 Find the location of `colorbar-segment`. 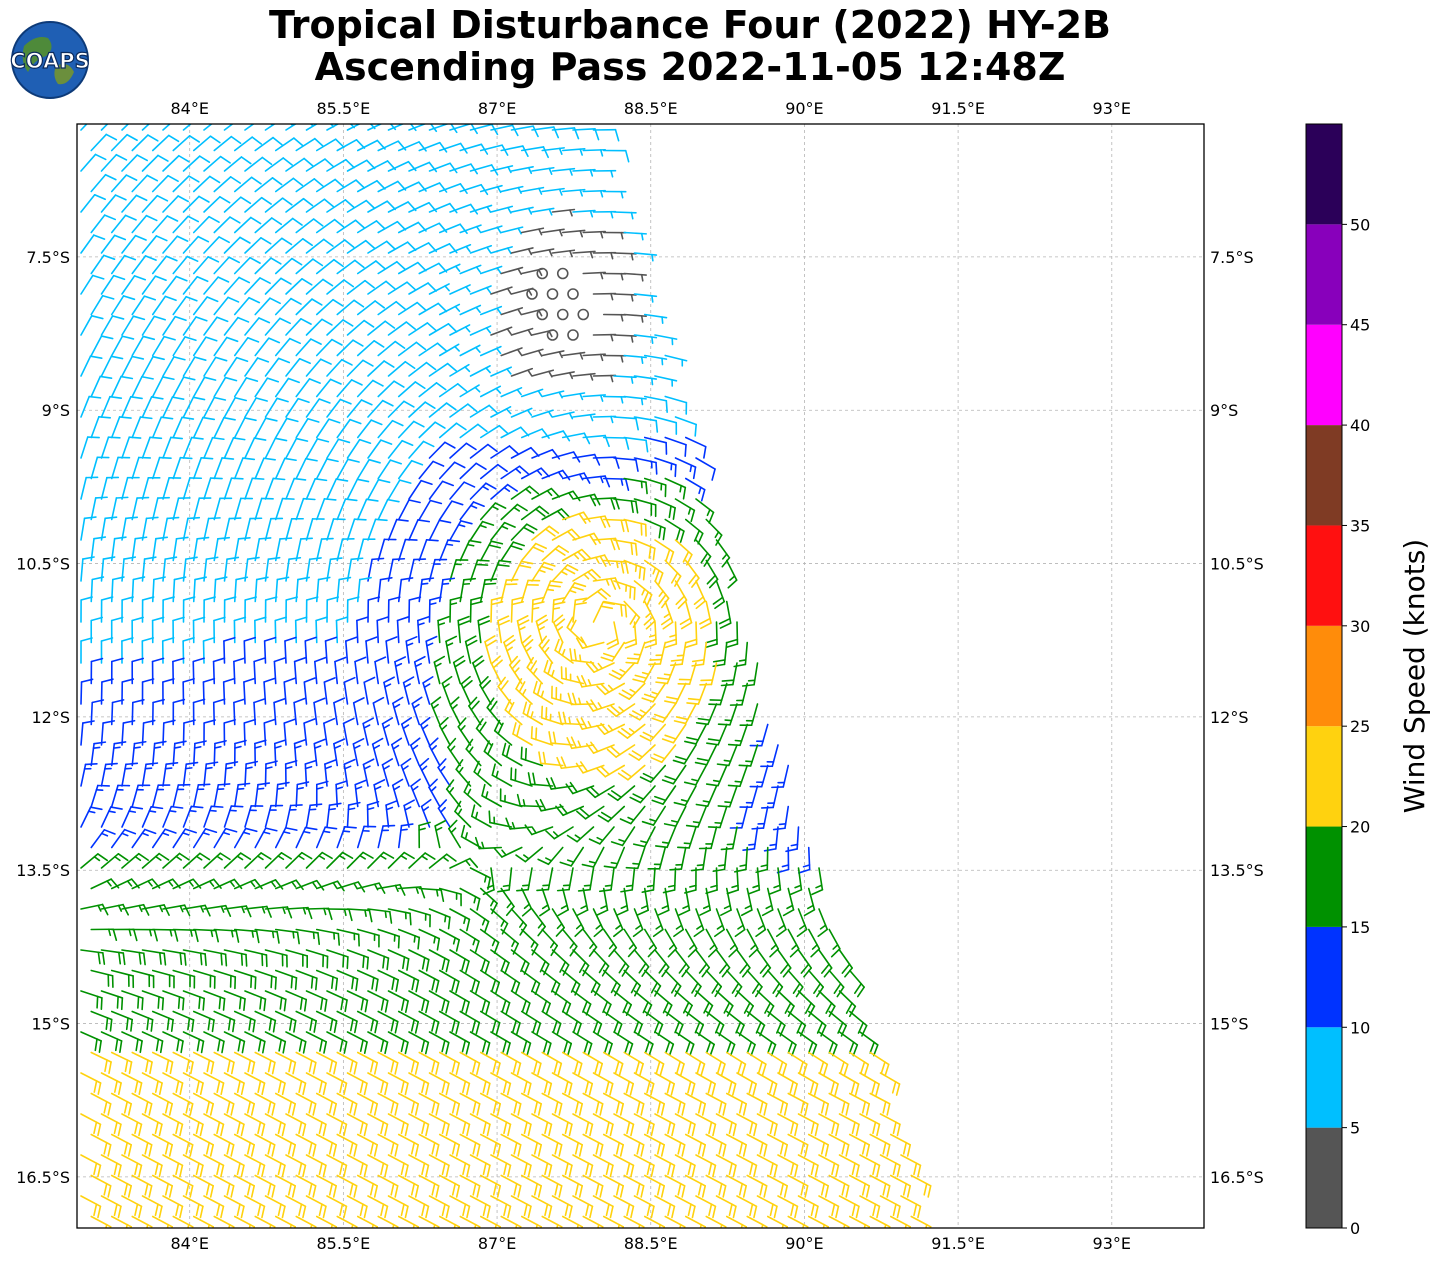

colorbar-segment is located at coordinates (1324, 174).